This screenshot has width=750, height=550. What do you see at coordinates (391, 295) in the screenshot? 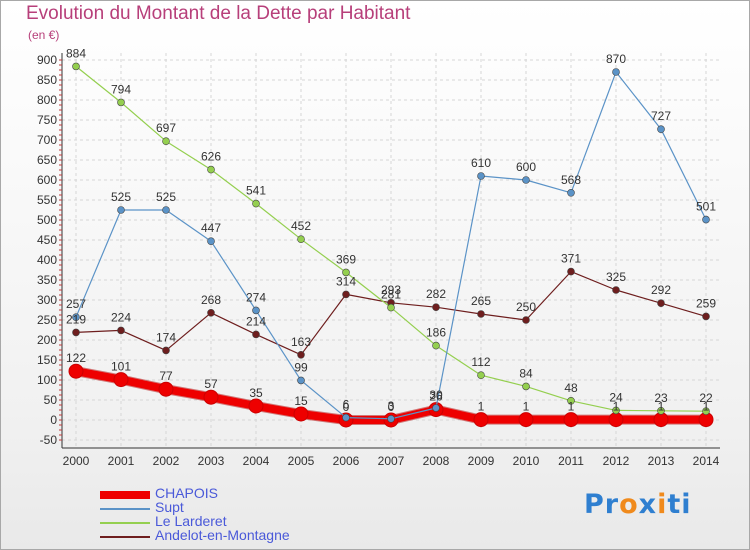
I see `data-label-le-larderet: 281` at bounding box center [391, 295].